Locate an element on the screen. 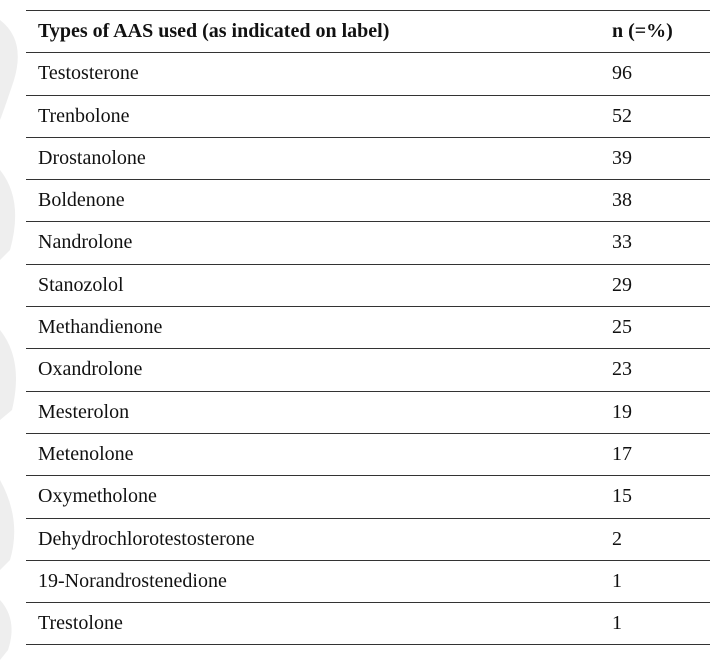 The height and width of the screenshot is (667, 710). table-row: Oxymetholone 15 is located at coordinates (368, 497).